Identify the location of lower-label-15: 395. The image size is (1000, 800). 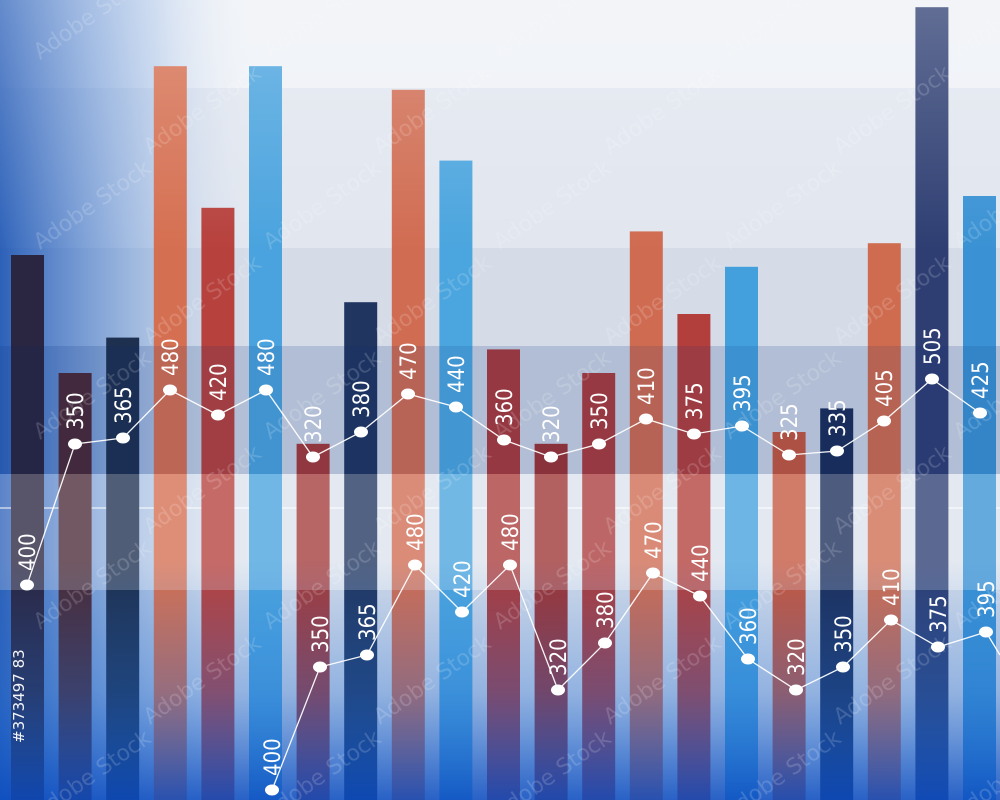
(987, 599).